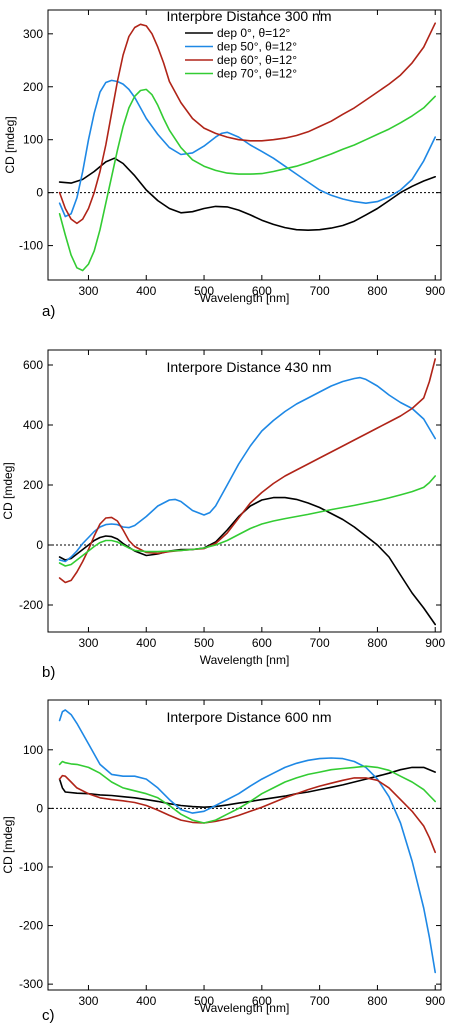 This screenshot has width=450, height=1024. I want to click on panel-title: Interpore Distance 430 nm, so click(249, 367).